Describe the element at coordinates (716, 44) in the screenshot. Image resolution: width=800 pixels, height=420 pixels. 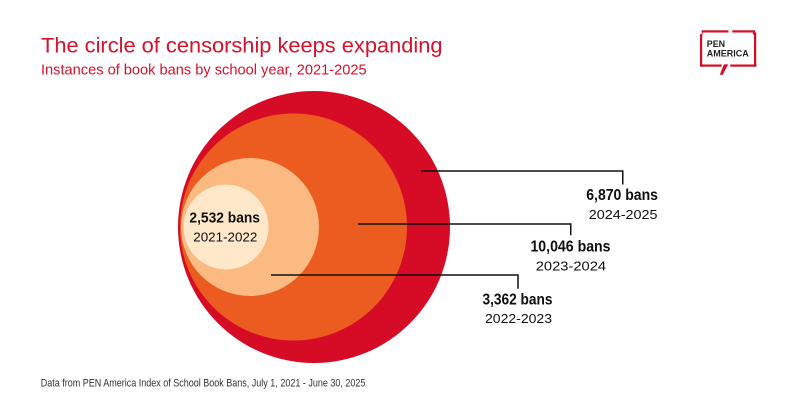
I see `svg-text: PEN` at that location.